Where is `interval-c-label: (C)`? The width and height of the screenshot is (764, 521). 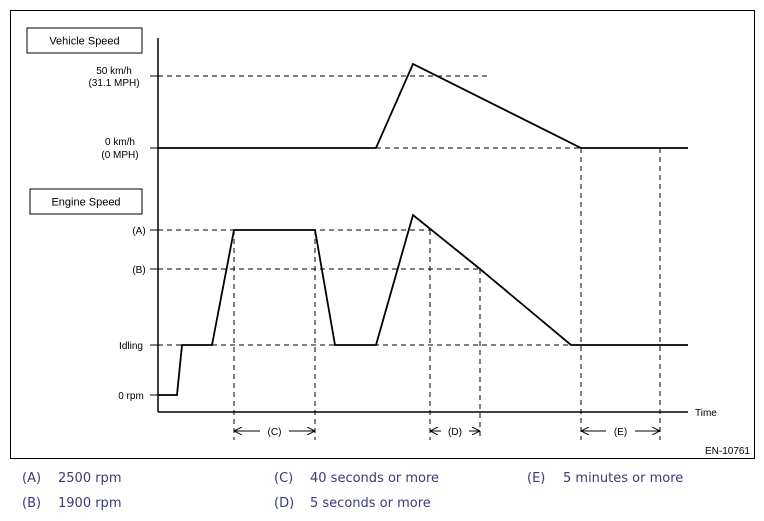
interval-c-label: (C) is located at coordinates (275, 432).